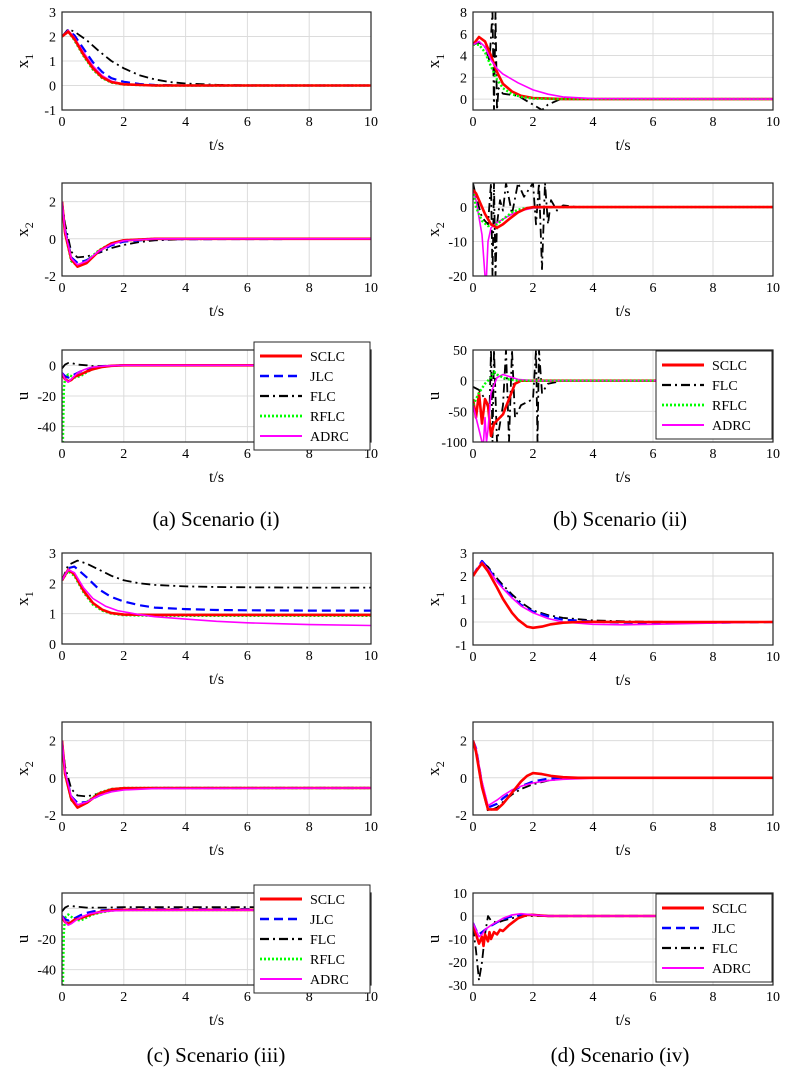  What do you see at coordinates (454, 443) in the screenshot?
I see `y-tick-label: -100` at bounding box center [454, 443].